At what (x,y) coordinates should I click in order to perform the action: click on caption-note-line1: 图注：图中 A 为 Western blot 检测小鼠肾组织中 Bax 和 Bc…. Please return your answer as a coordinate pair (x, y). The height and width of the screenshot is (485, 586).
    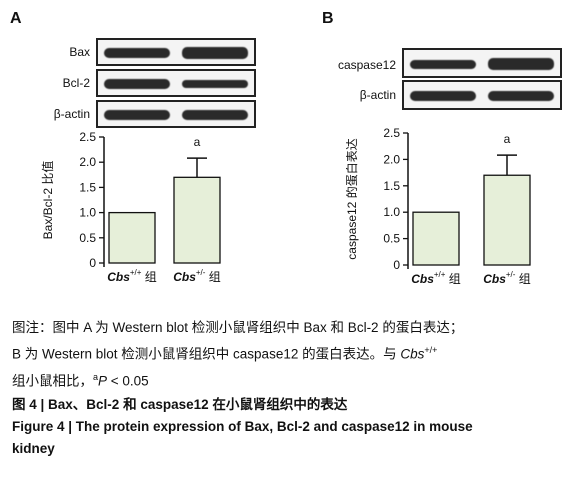
    Looking at the image, I should click on (238, 327).